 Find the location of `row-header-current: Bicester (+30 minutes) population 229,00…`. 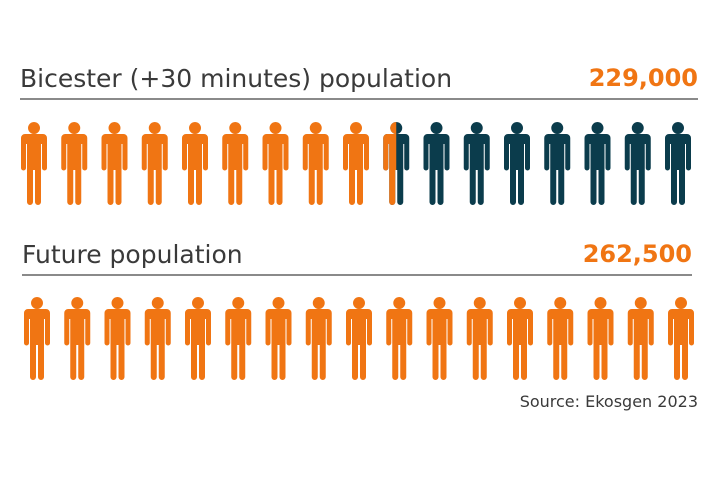

row-header-current: Bicester (+30 minutes) population 229,00… is located at coordinates (359, 79).